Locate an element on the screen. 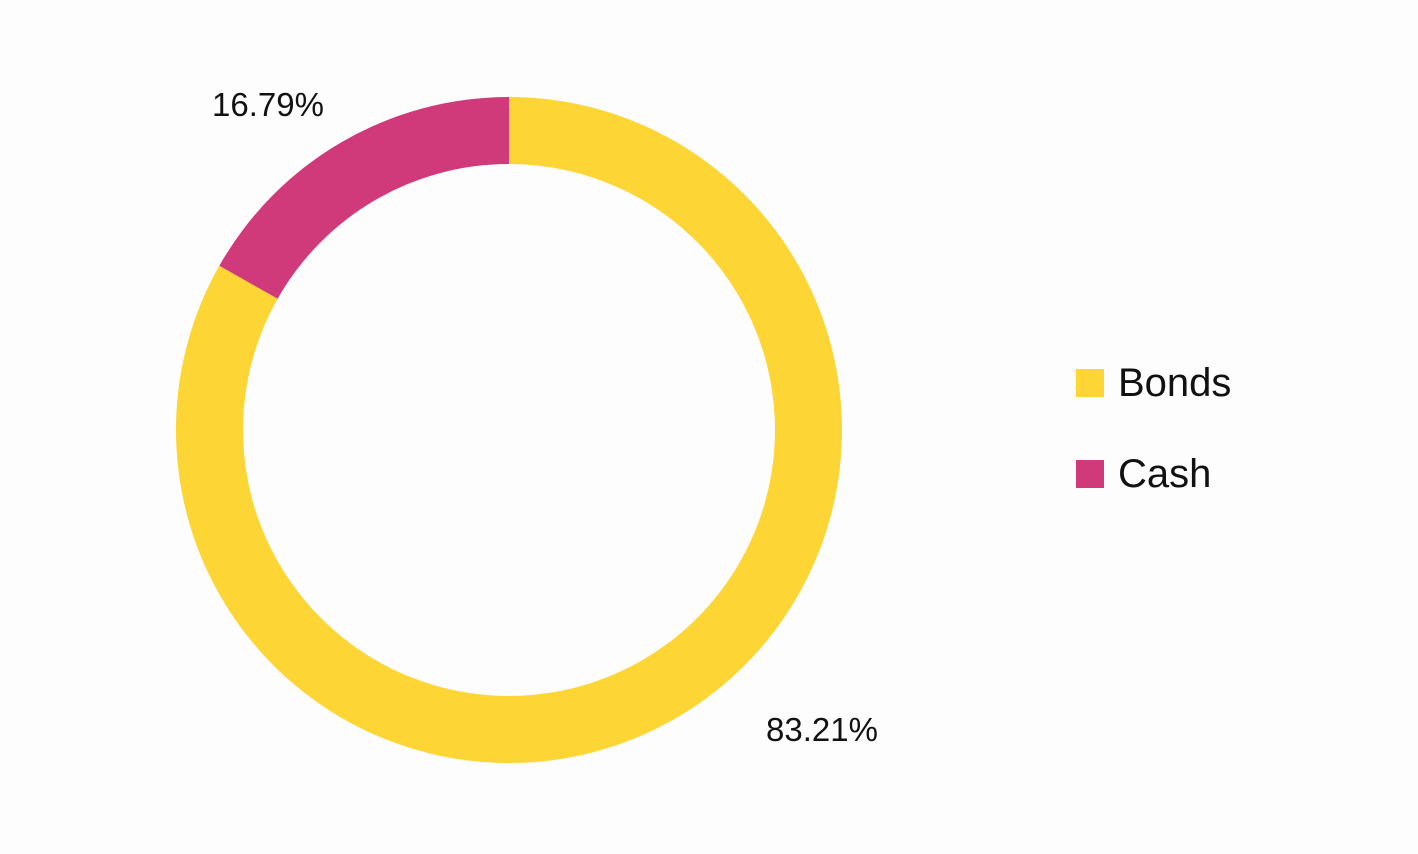 The width and height of the screenshot is (1418, 854). legend-swatch-cash is located at coordinates (1090, 474).